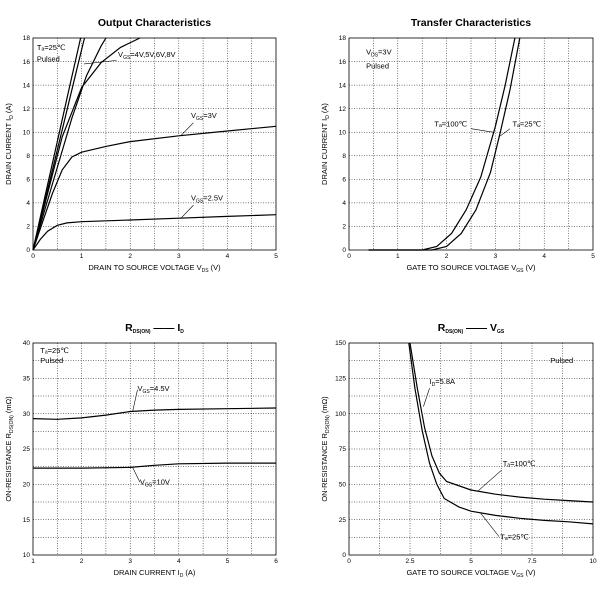 This screenshot has height=600, width=600. I want to click on y-tick-label: 16, so click(27, 62).